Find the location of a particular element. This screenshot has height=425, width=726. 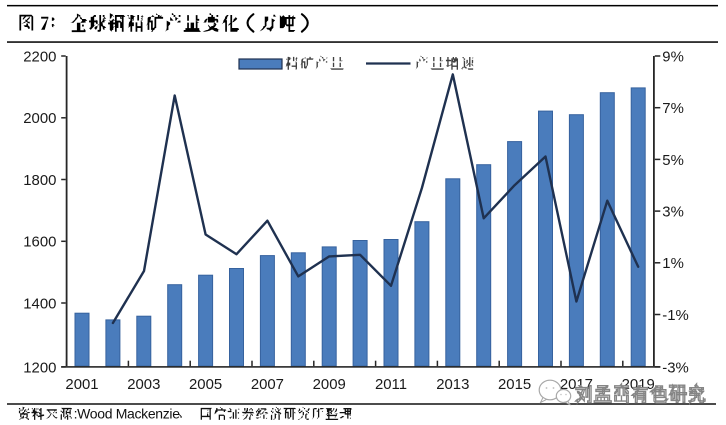

svg-text: 2009 is located at coordinates (329, 385).